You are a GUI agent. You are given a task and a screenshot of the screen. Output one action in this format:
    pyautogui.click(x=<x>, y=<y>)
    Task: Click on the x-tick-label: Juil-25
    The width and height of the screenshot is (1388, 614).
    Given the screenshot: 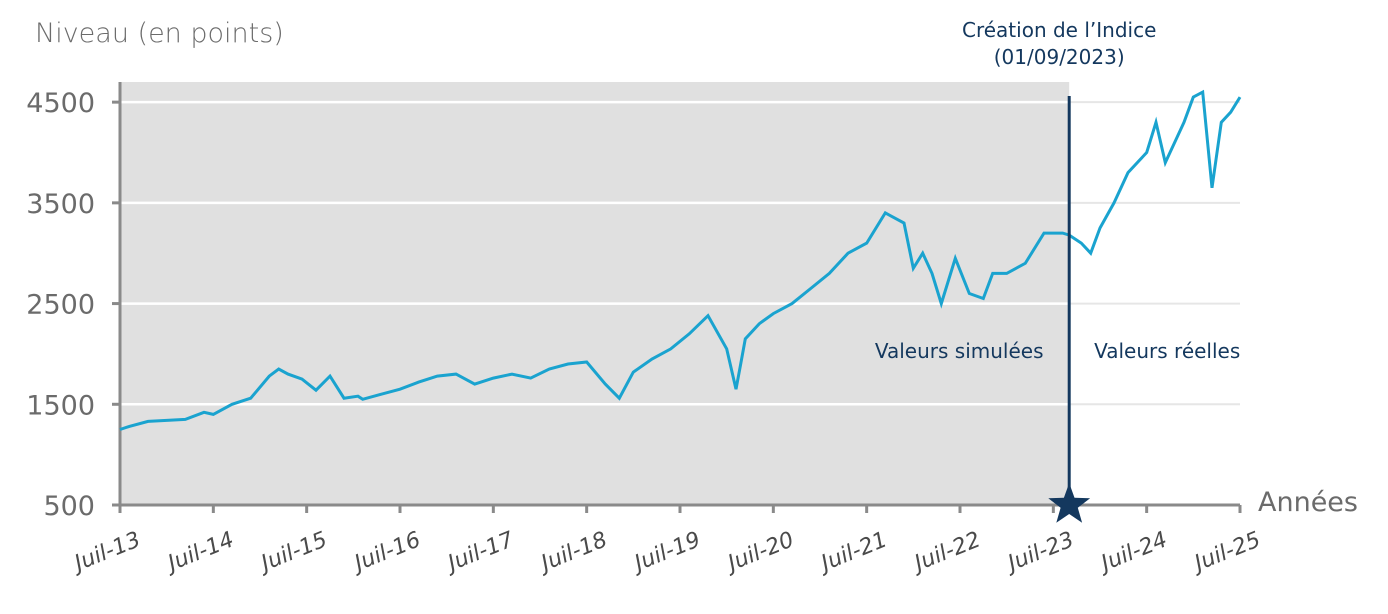 What is the action you would take?
    pyautogui.click(x=1226, y=552)
    